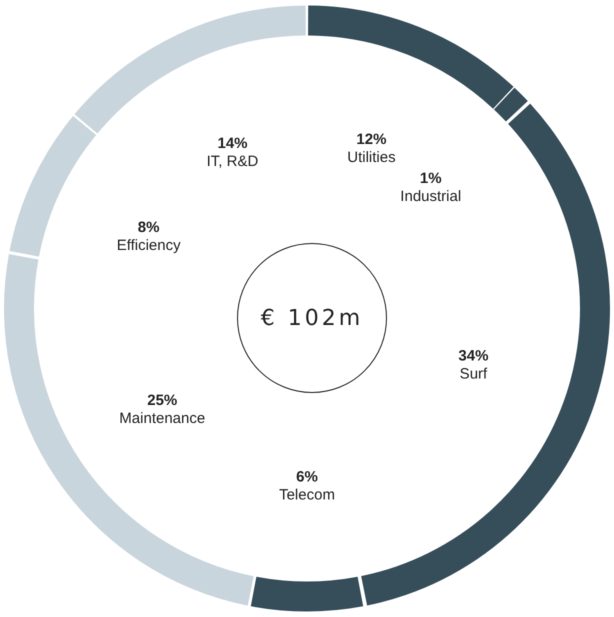 Image resolution: width=614 pixels, height=617 pixels. Describe the element at coordinates (307, 495) in the screenshot. I see `slice-label: Telecom` at that location.